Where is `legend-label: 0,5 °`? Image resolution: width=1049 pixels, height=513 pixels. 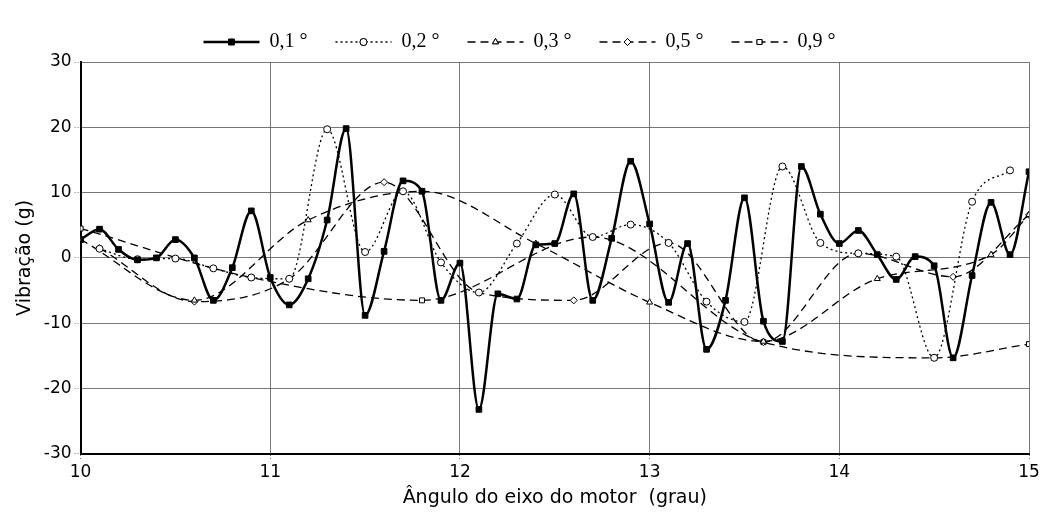
legend-label: 0,5 ° is located at coordinates (684, 40).